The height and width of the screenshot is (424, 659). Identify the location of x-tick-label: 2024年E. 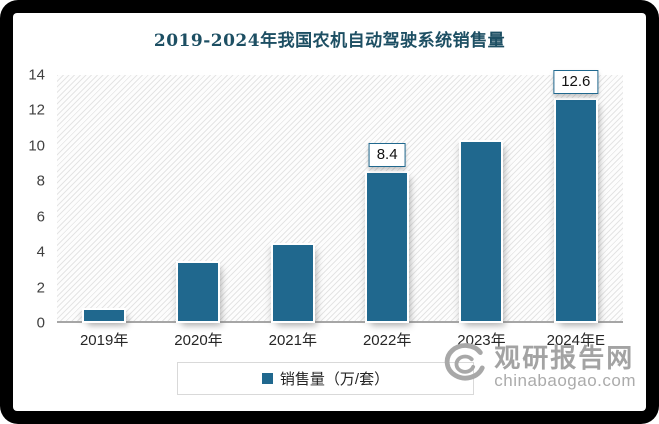
(575, 340).